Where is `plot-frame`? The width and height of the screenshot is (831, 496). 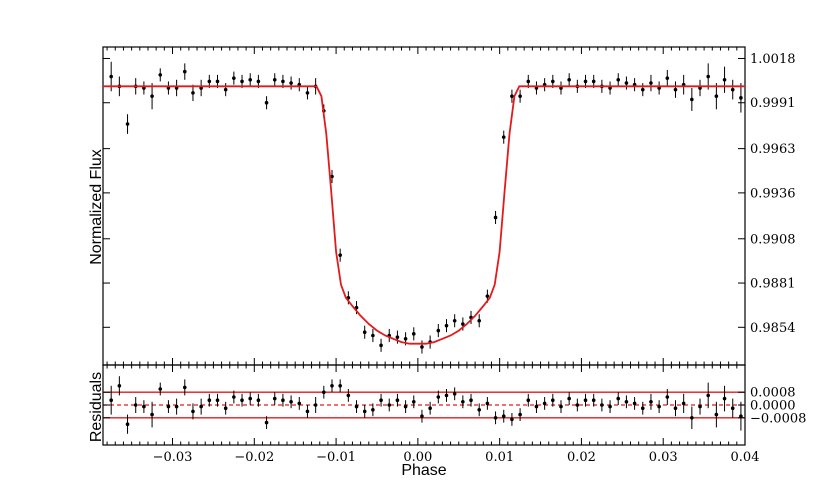
plot-frame is located at coordinates (424, 405).